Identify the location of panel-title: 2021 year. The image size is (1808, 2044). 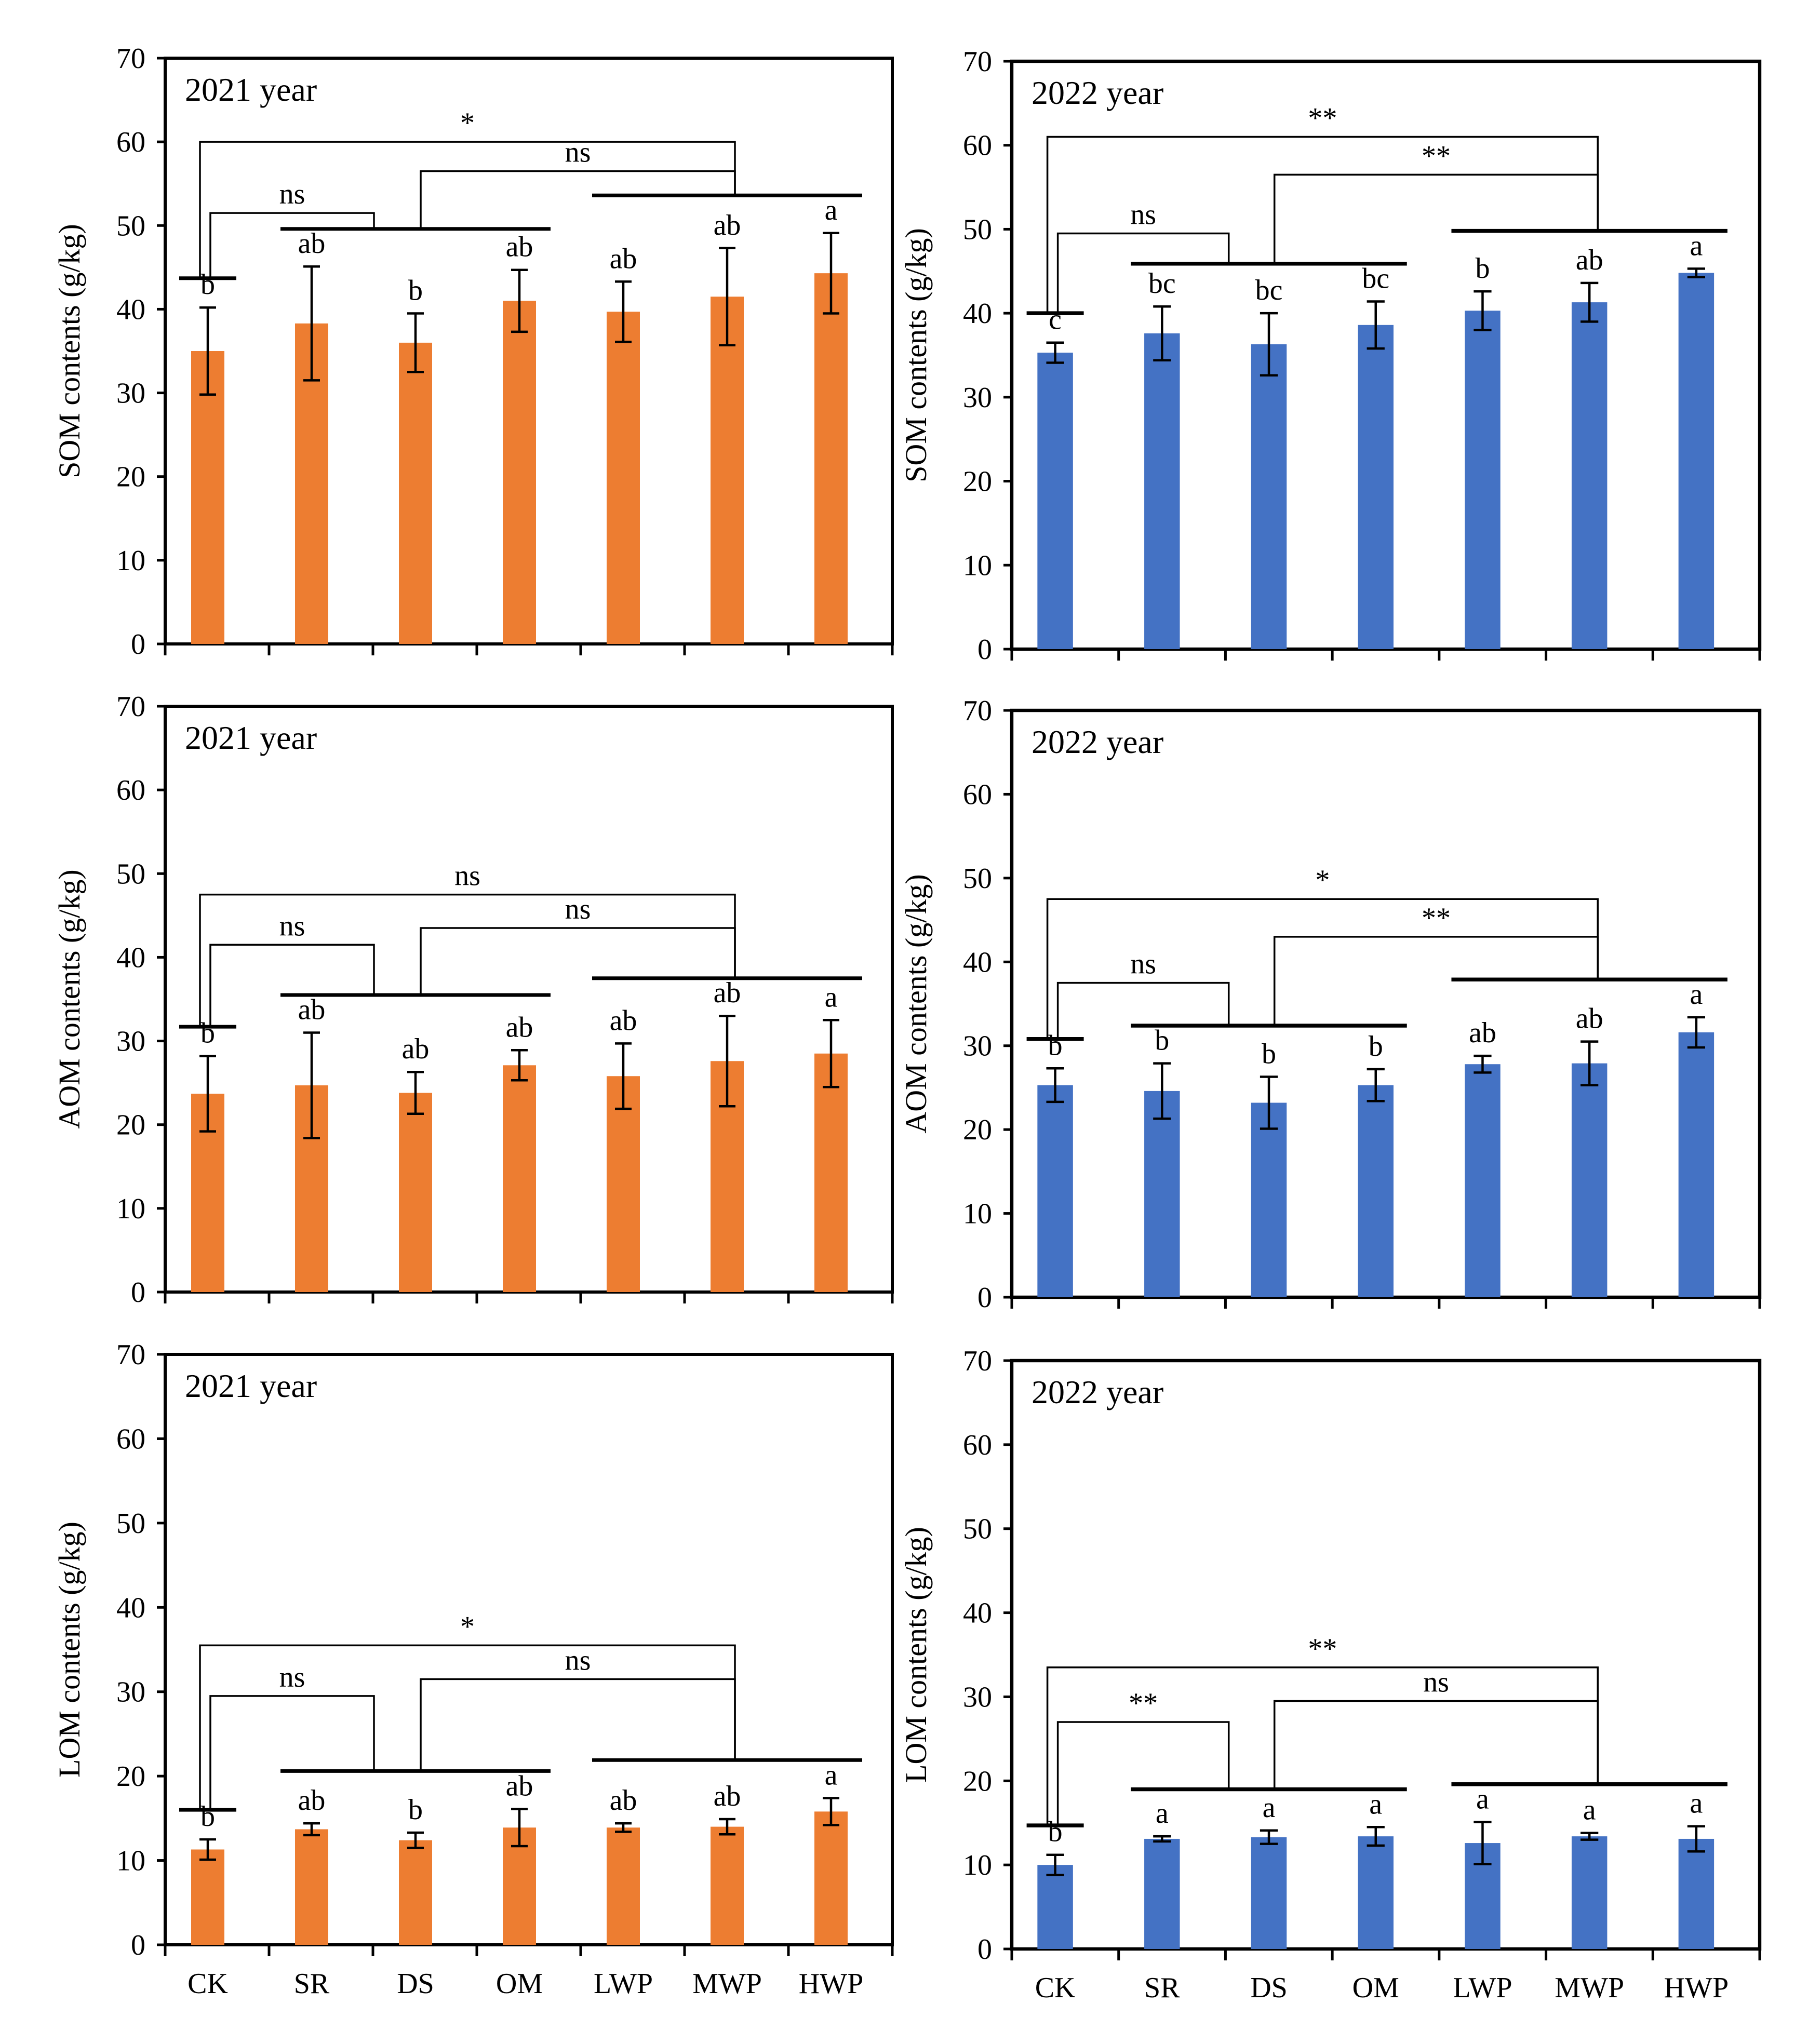
(251, 1385).